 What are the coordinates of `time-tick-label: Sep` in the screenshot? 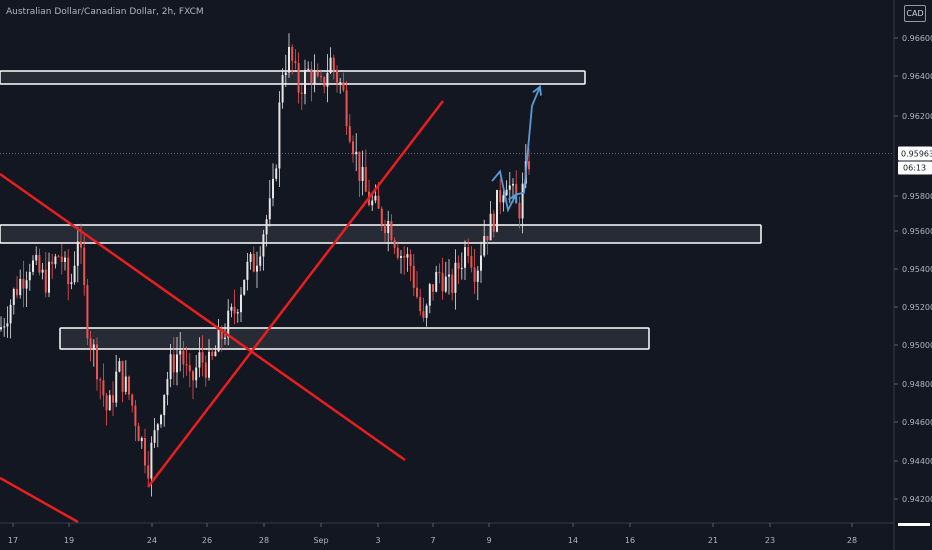 It's located at (320, 540).